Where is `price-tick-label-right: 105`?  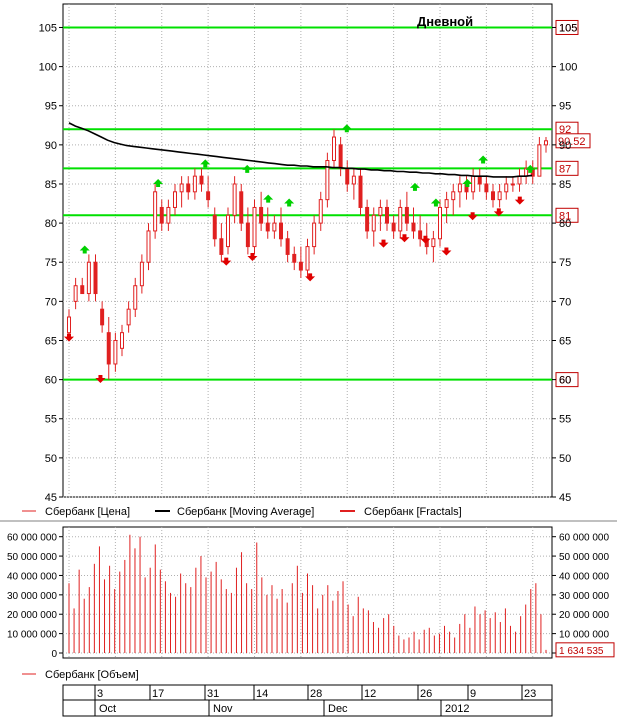
price-tick-label-right: 105 is located at coordinates (568, 28).